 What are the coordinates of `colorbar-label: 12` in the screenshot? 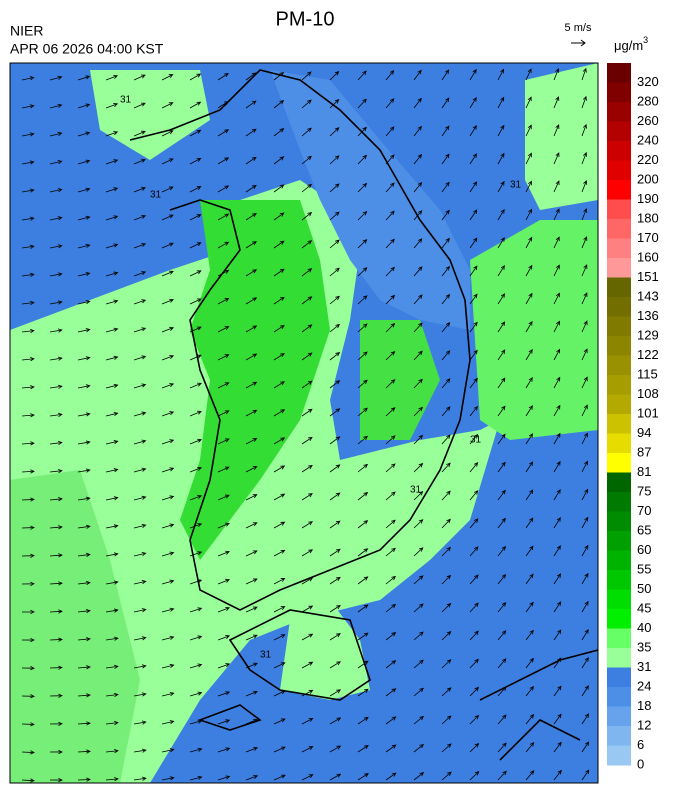 It's located at (644, 724).